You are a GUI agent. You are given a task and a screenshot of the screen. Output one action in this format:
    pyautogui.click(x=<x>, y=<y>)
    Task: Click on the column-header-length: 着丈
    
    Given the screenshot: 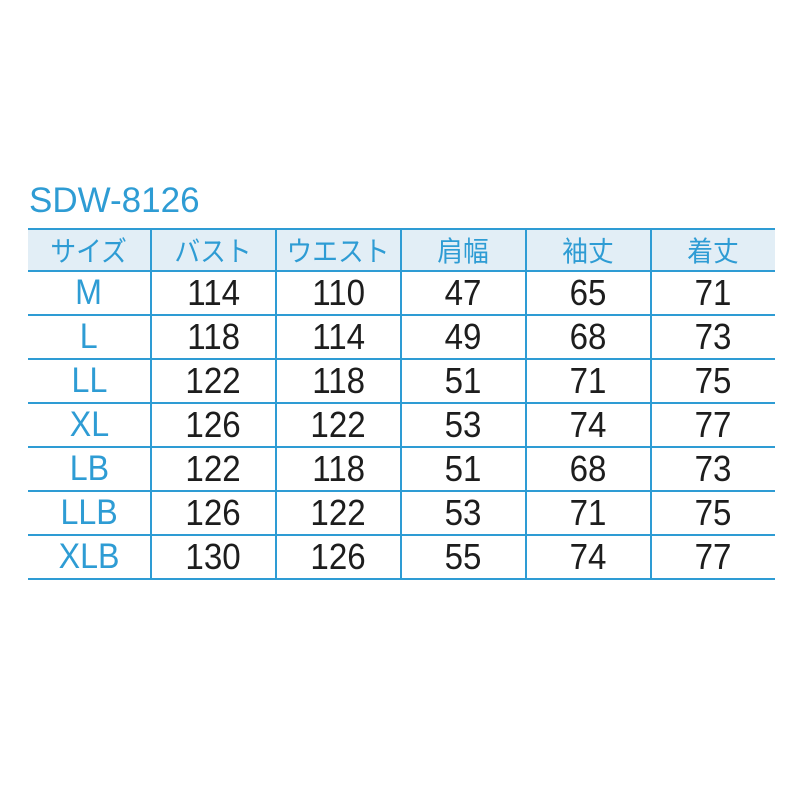 What is the action you would take?
    pyautogui.click(x=712, y=250)
    